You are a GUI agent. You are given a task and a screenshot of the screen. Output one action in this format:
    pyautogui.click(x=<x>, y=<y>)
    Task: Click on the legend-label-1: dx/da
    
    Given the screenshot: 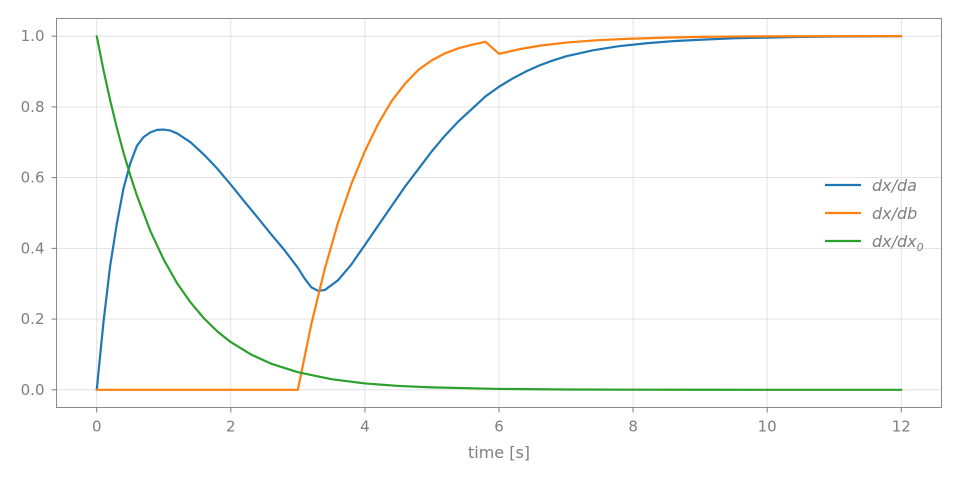 What is the action you would take?
    pyautogui.click(x=894, y=185)
    